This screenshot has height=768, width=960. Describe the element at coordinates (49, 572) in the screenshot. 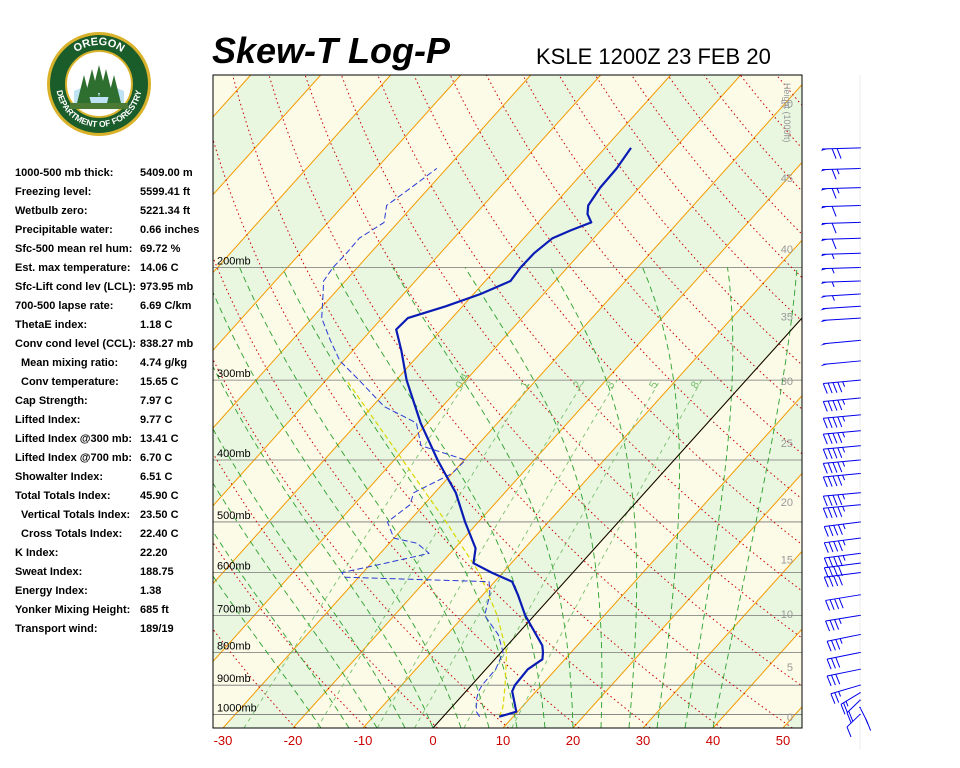

I see `index-label: Sweat Index:` at that location.